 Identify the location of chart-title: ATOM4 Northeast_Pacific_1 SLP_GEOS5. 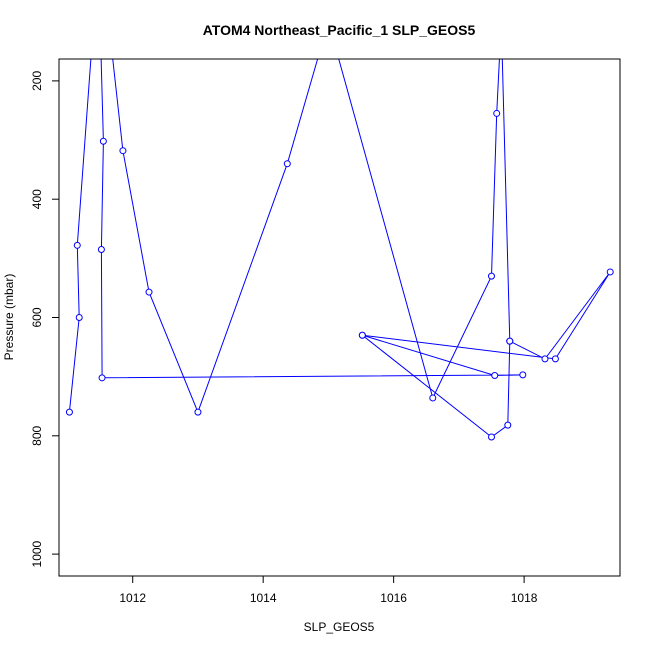
(339, 30).